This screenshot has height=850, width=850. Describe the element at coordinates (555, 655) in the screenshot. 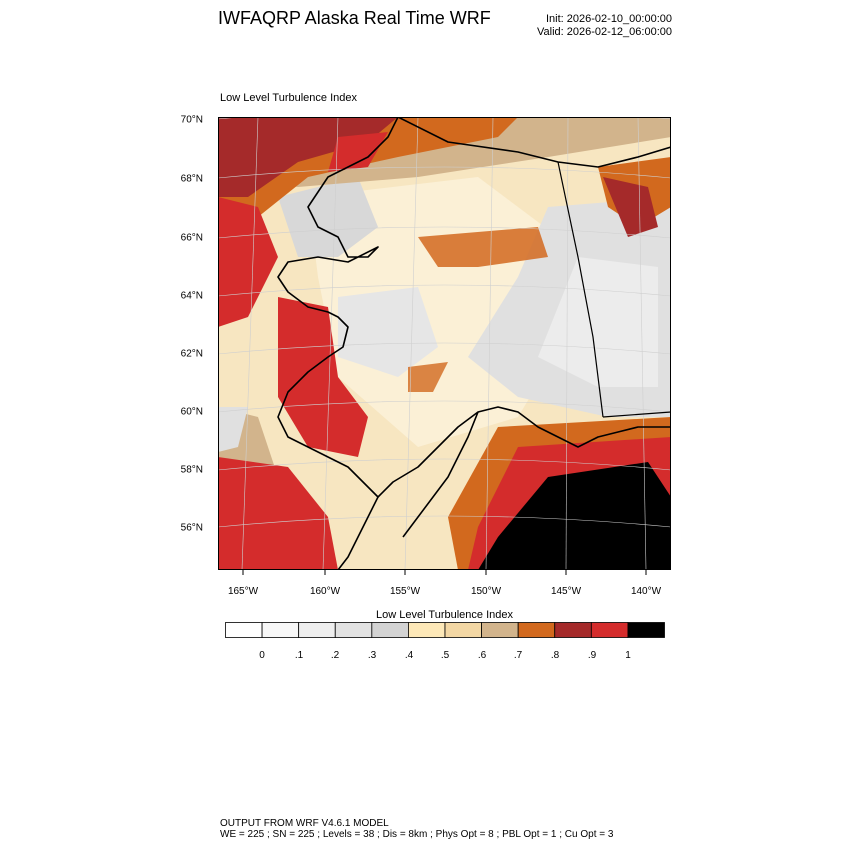

I see `colorbar-label: .8` at that location.